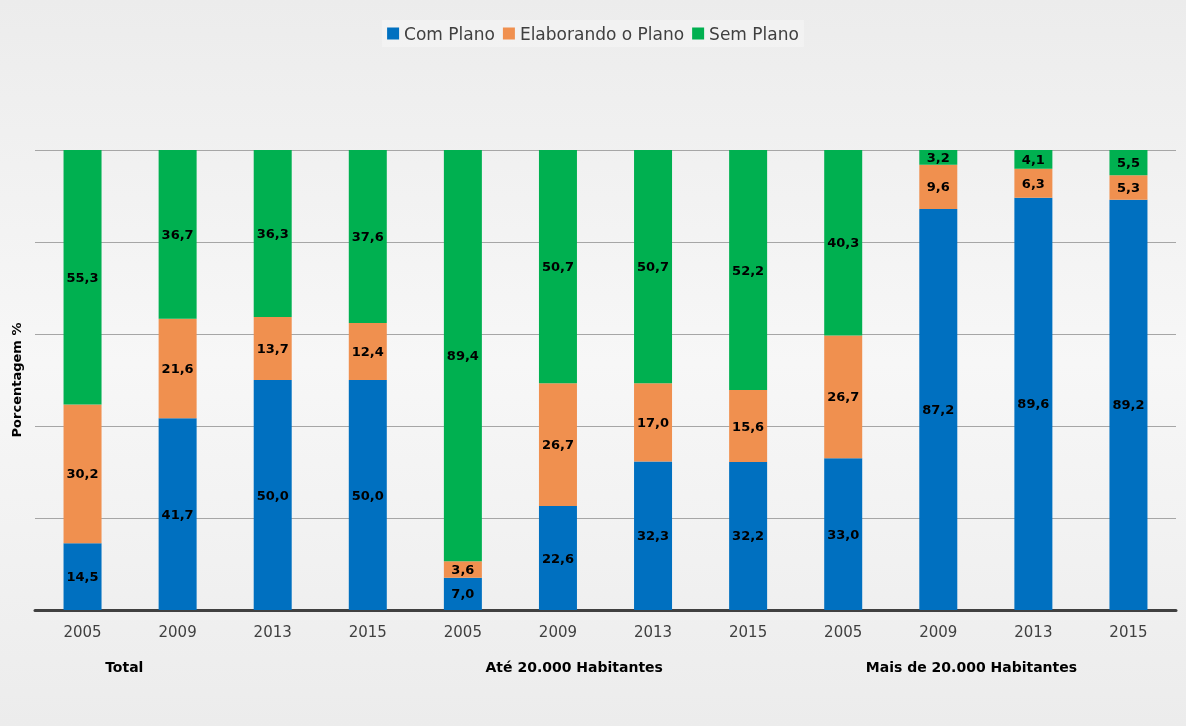 The image size is (1186, 726). Describe the element at coordinates (449, 33) in the screenshot. I see `legend-label: Com Plano` at that location.